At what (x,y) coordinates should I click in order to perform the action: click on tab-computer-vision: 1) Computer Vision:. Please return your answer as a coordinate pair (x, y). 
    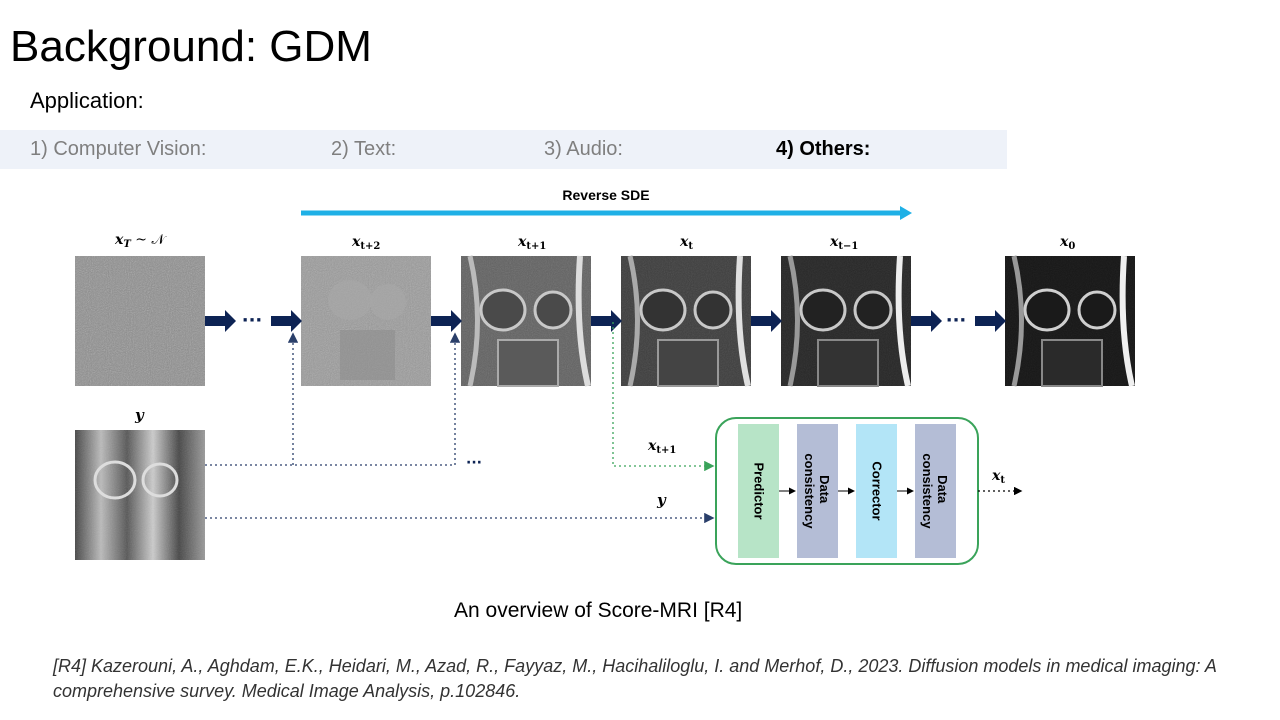
    Looking at the image, I should click on (118, 149).